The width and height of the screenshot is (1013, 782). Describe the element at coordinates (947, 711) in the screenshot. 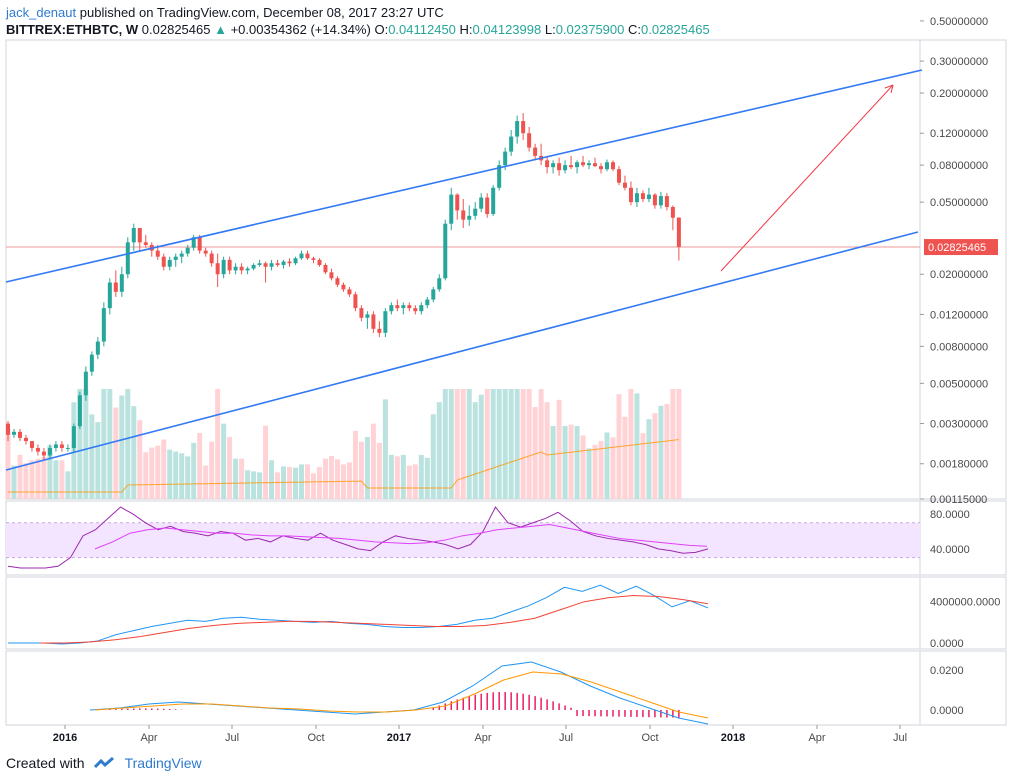

I see `macd-tick-label: 0.0000` at that location.